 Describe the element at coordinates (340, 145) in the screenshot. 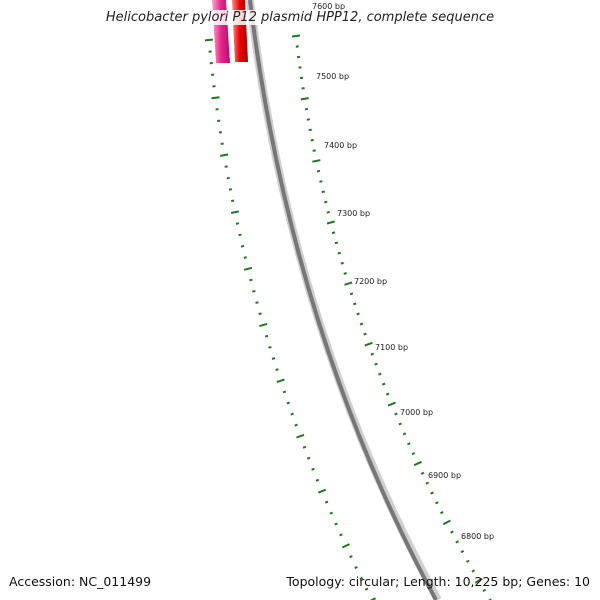

I see `scale-label-7400: 7400 bp` at that location.